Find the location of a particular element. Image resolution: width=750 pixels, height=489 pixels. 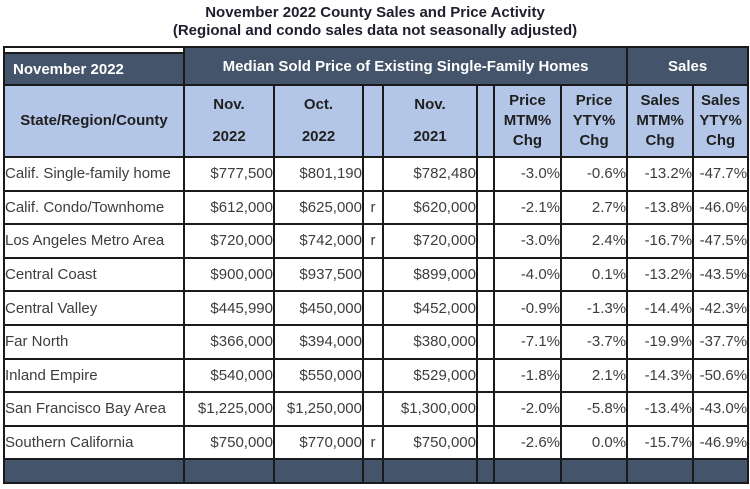

cell-oct2022: $1,250,000 is located at coordinates (318, 409).